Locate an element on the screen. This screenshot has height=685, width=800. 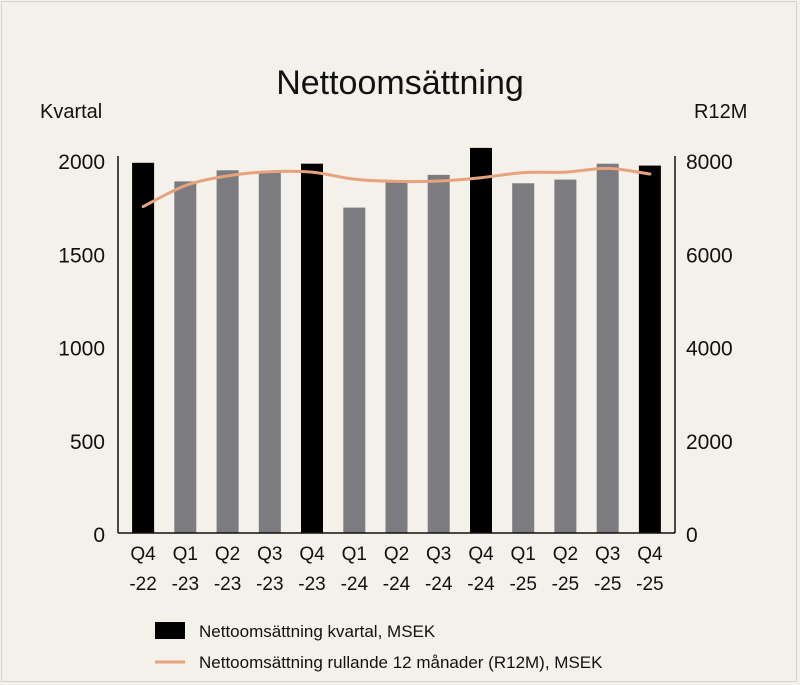
left-tick-label: 500 is located at coordinates (87, 442).